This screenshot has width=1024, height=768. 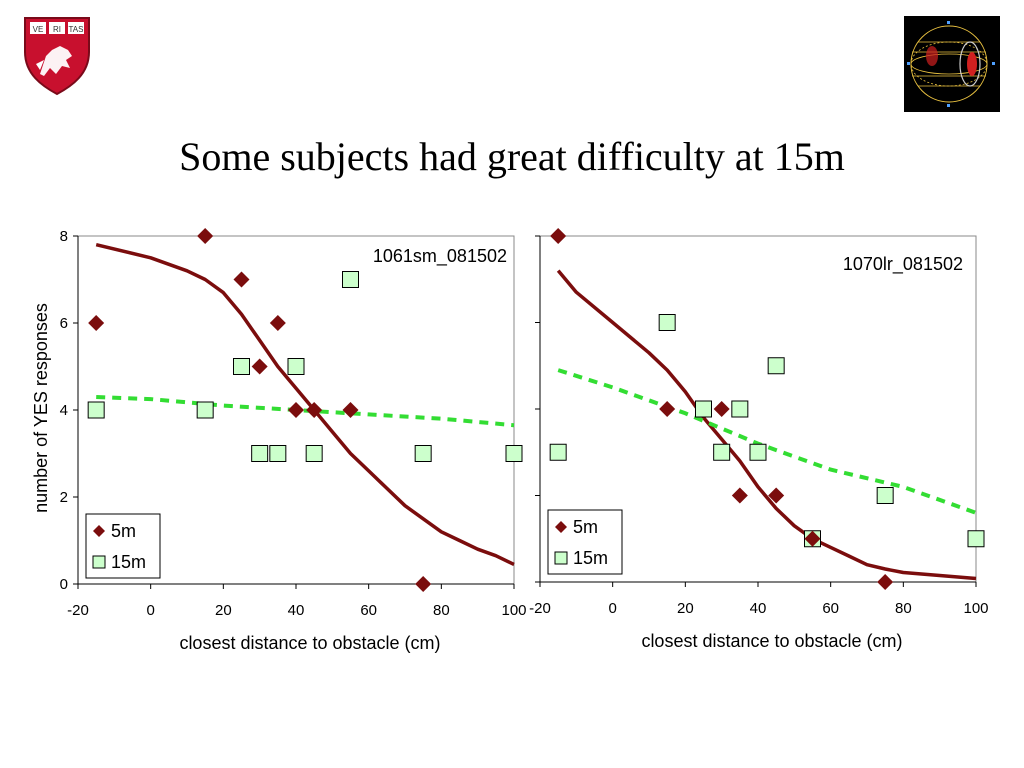 What do you see at coordinates (76, 29) in the screenshot?
I see `svg-text: TAS` at bounding box center [76, 29].